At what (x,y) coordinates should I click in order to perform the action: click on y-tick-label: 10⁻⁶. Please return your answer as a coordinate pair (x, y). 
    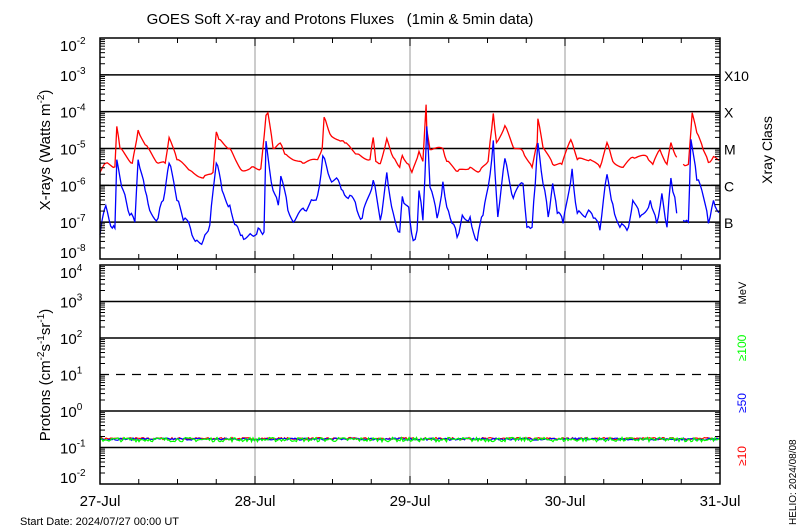
    Looking at the image, I should click on (73, 185).